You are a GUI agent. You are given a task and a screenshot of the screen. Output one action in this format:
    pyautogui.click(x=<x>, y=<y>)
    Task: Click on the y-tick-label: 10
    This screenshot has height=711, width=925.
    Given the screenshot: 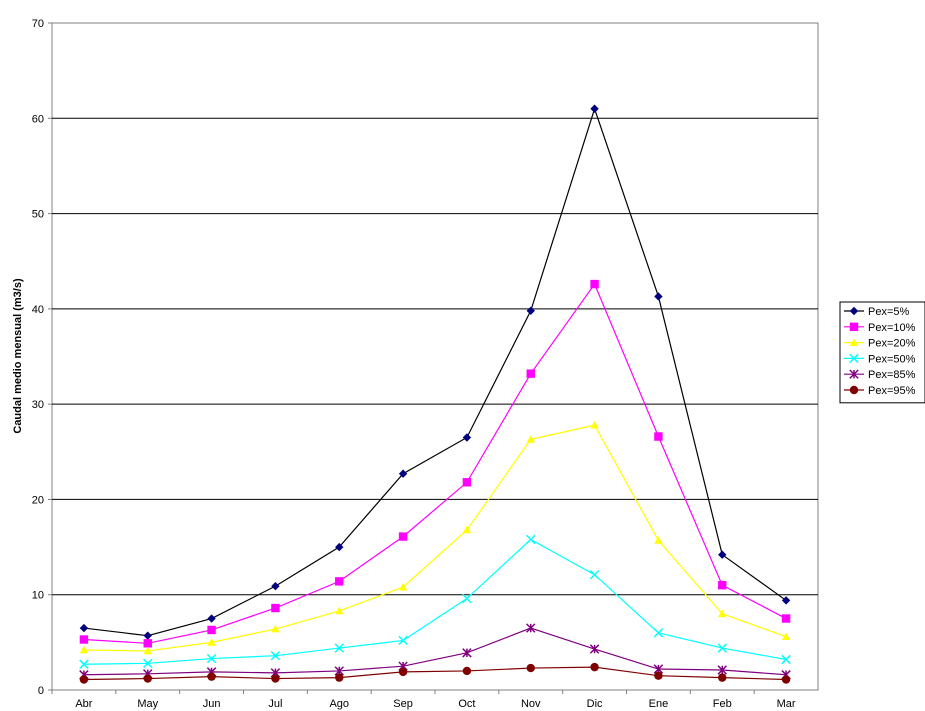 What is the action you would take?
    pyautogui.click(x=38, y=596)
    